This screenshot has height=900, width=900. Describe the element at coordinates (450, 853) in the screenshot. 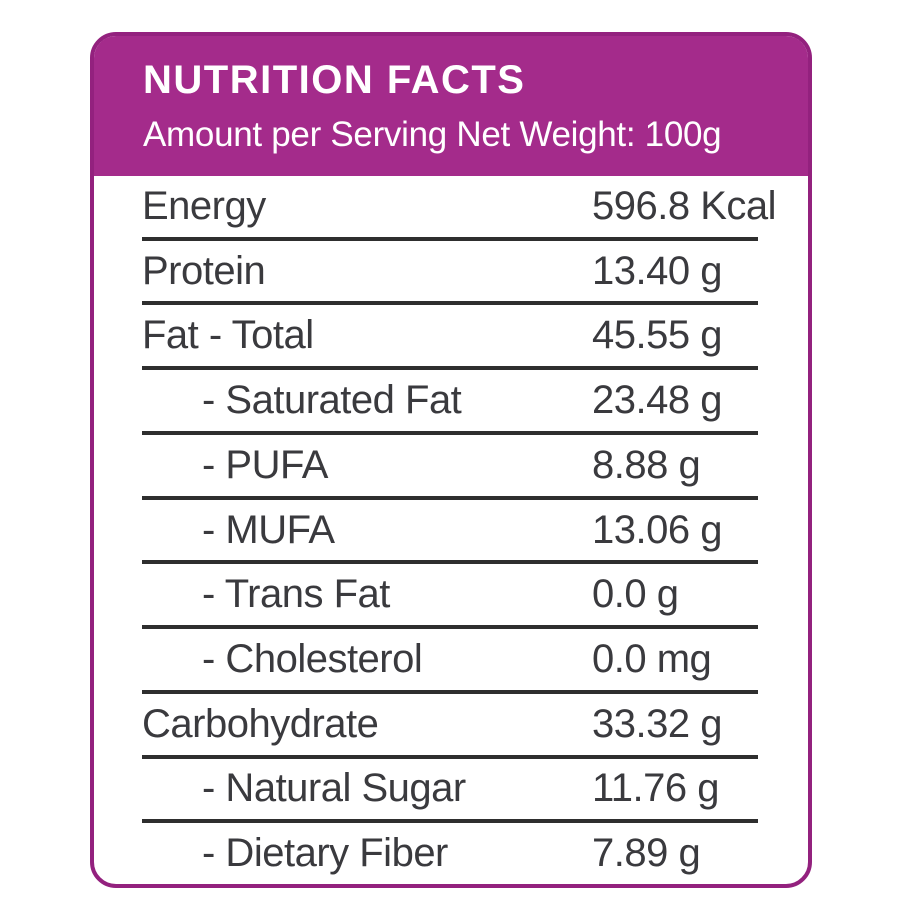

I see `table-row: - Dietary Fiber 7.89 g` at that location.